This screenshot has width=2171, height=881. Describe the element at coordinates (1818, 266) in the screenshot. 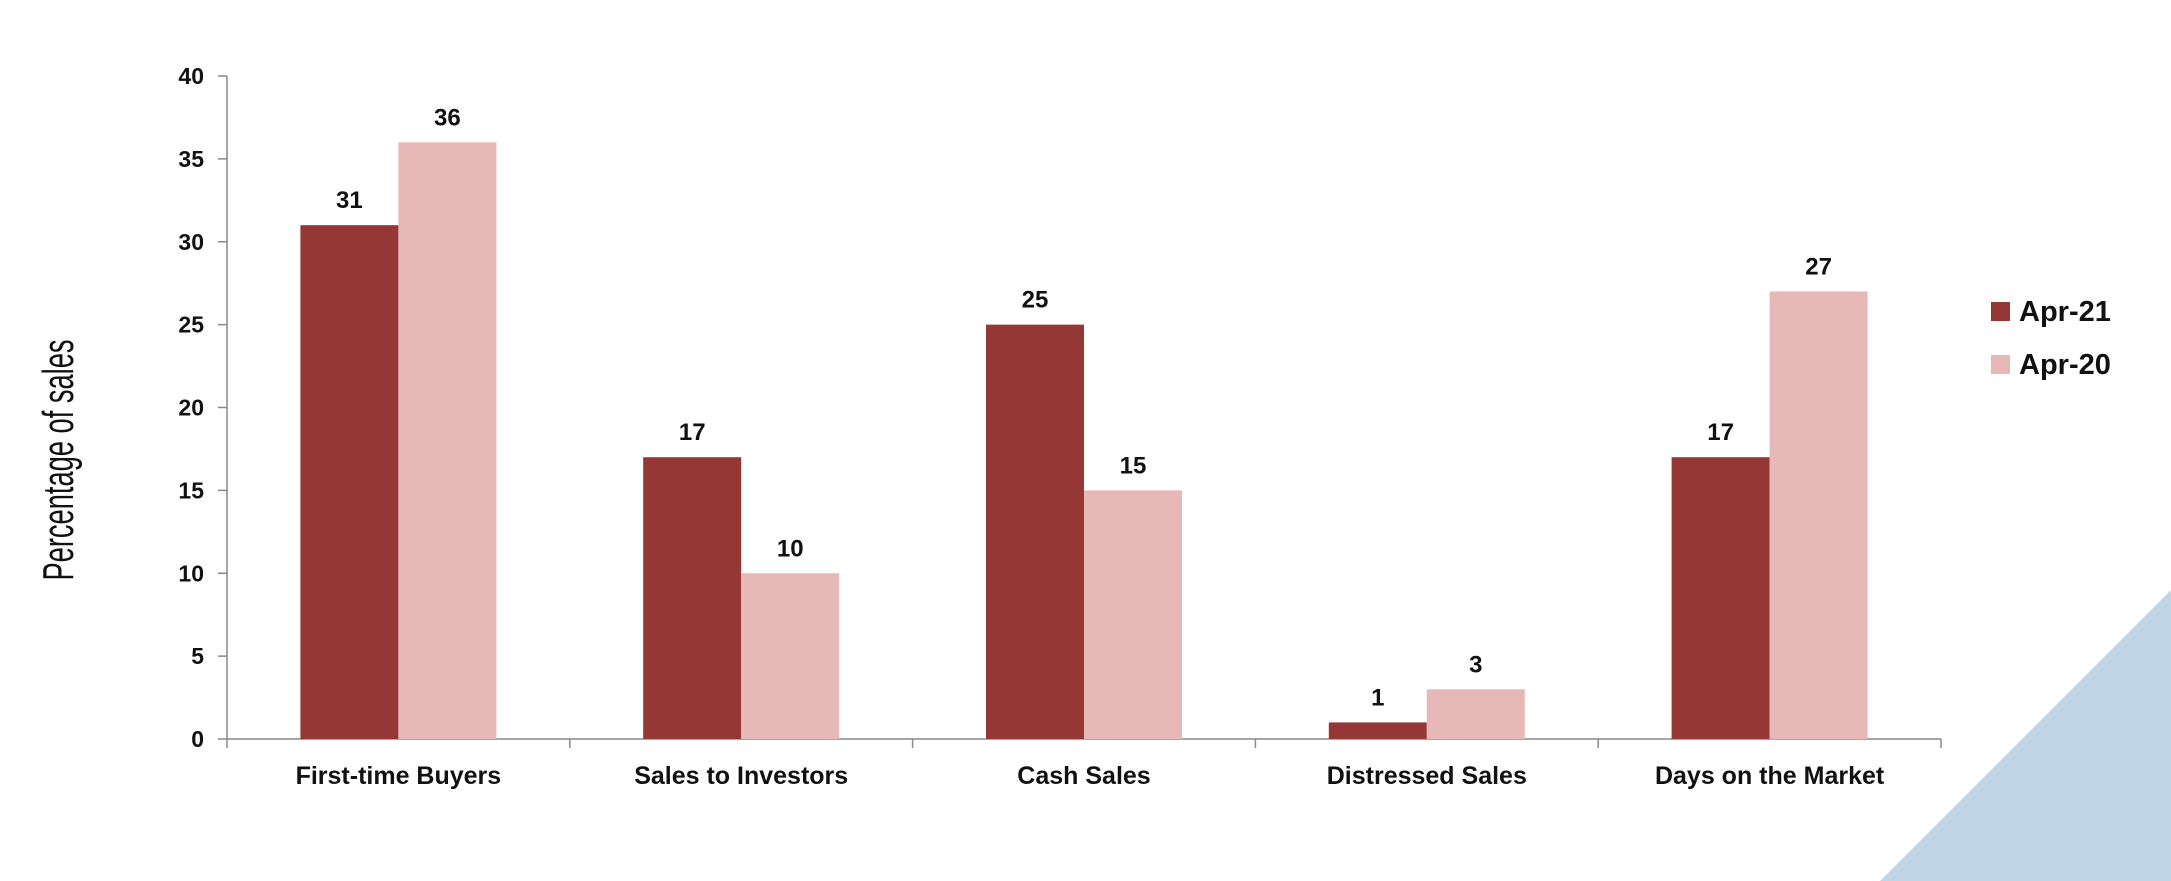

I see `data-label: 27` at that location.